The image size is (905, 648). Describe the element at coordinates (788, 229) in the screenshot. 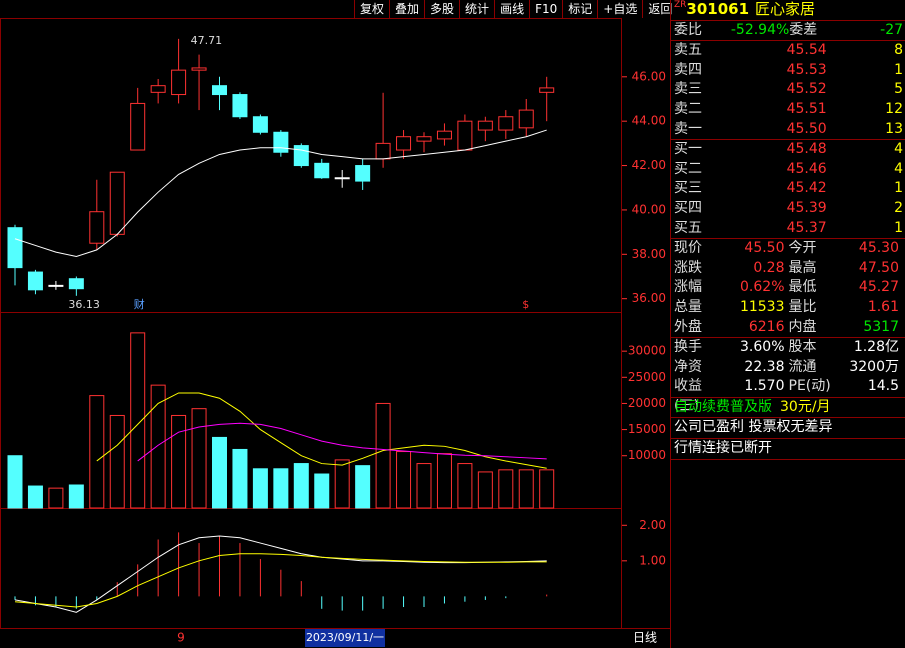

I see `order-row: 买五 45.37 1` at that location.